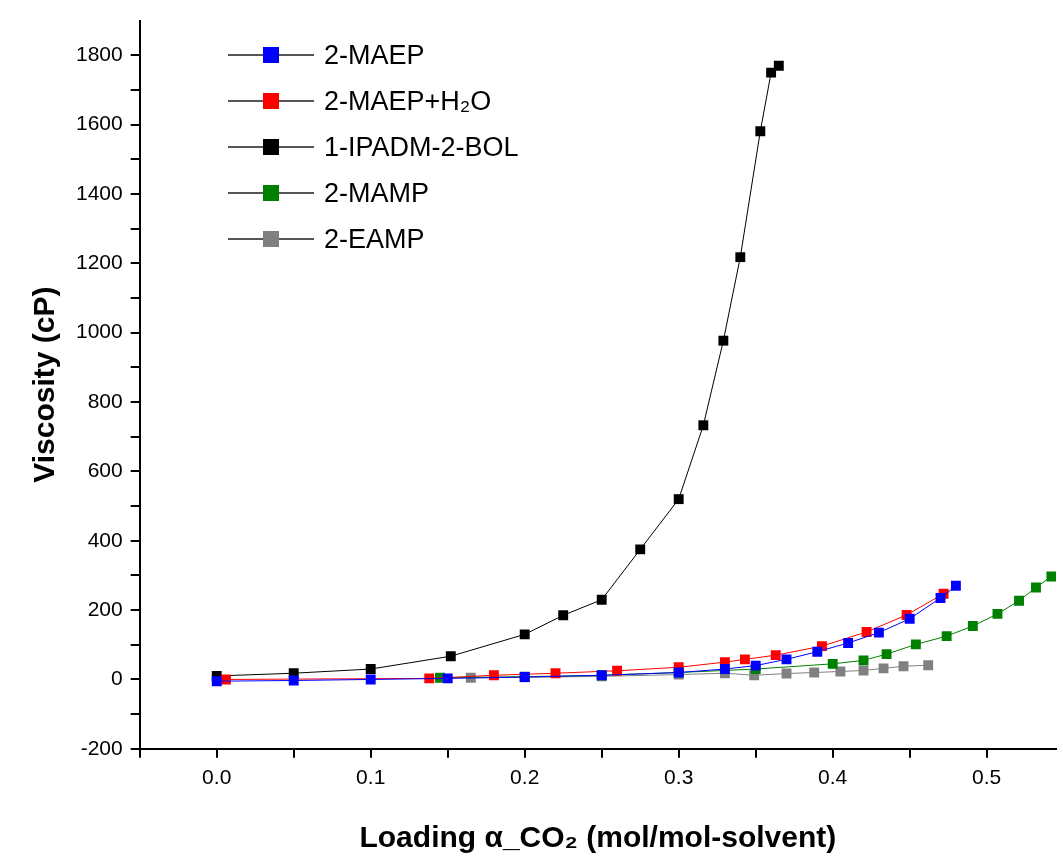  What do you see at coordinates (377, 193) in the screenshot?
I see `legend-label: 2-MAMP` at bounding box center [377, 193].